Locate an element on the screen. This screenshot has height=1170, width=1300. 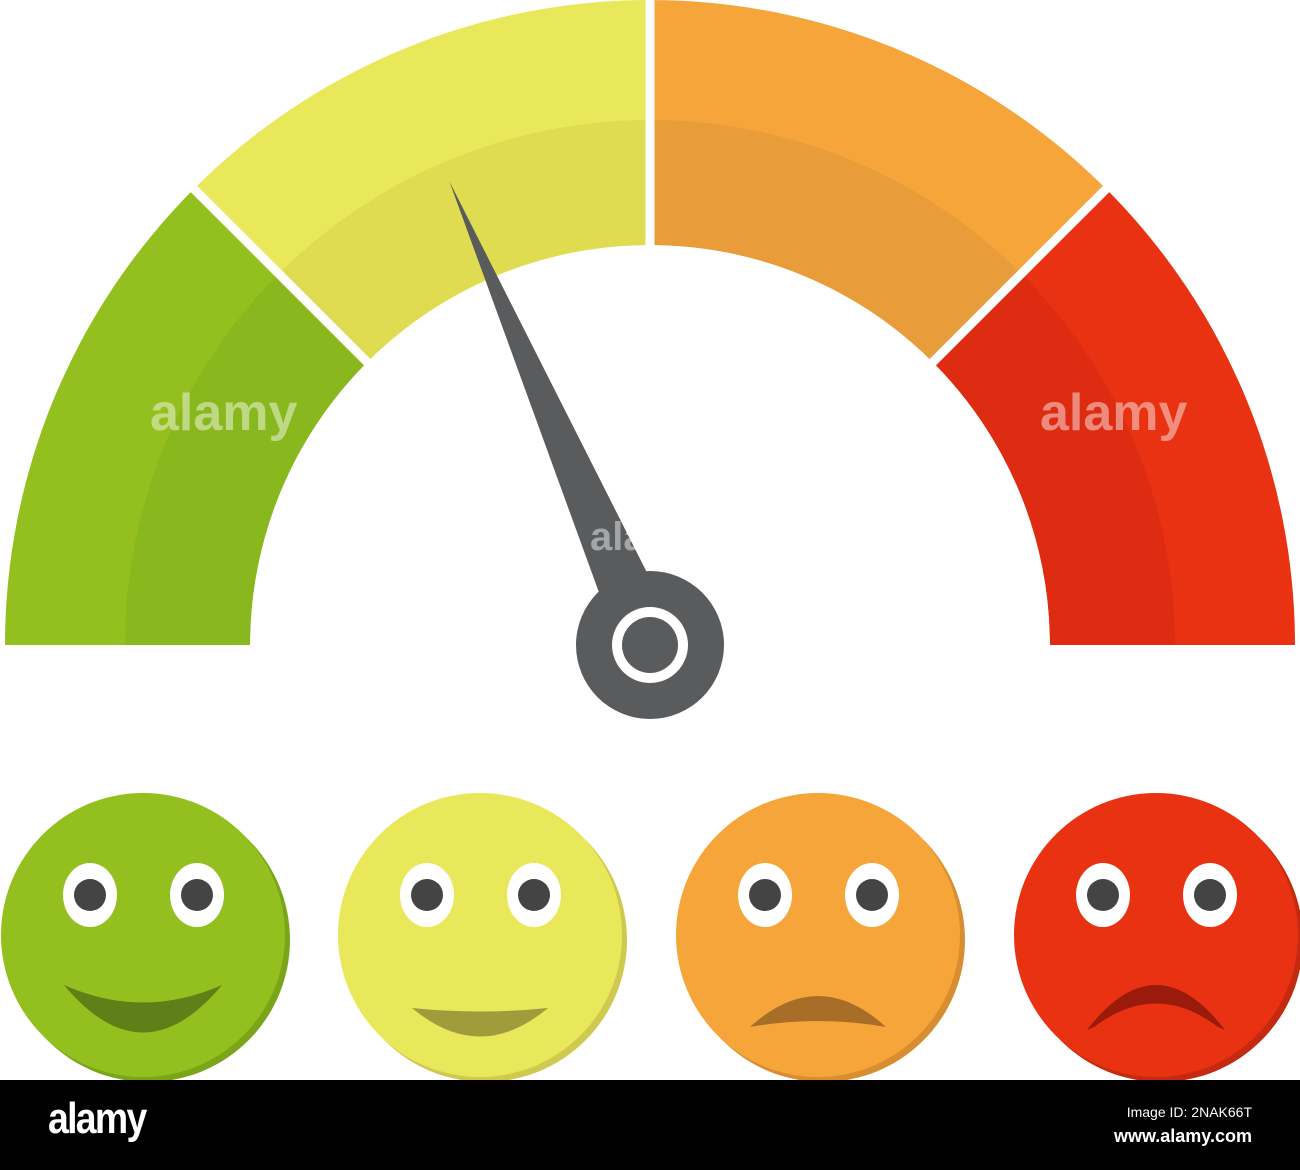
needle-hub-center is located at coordinates (650, 645).